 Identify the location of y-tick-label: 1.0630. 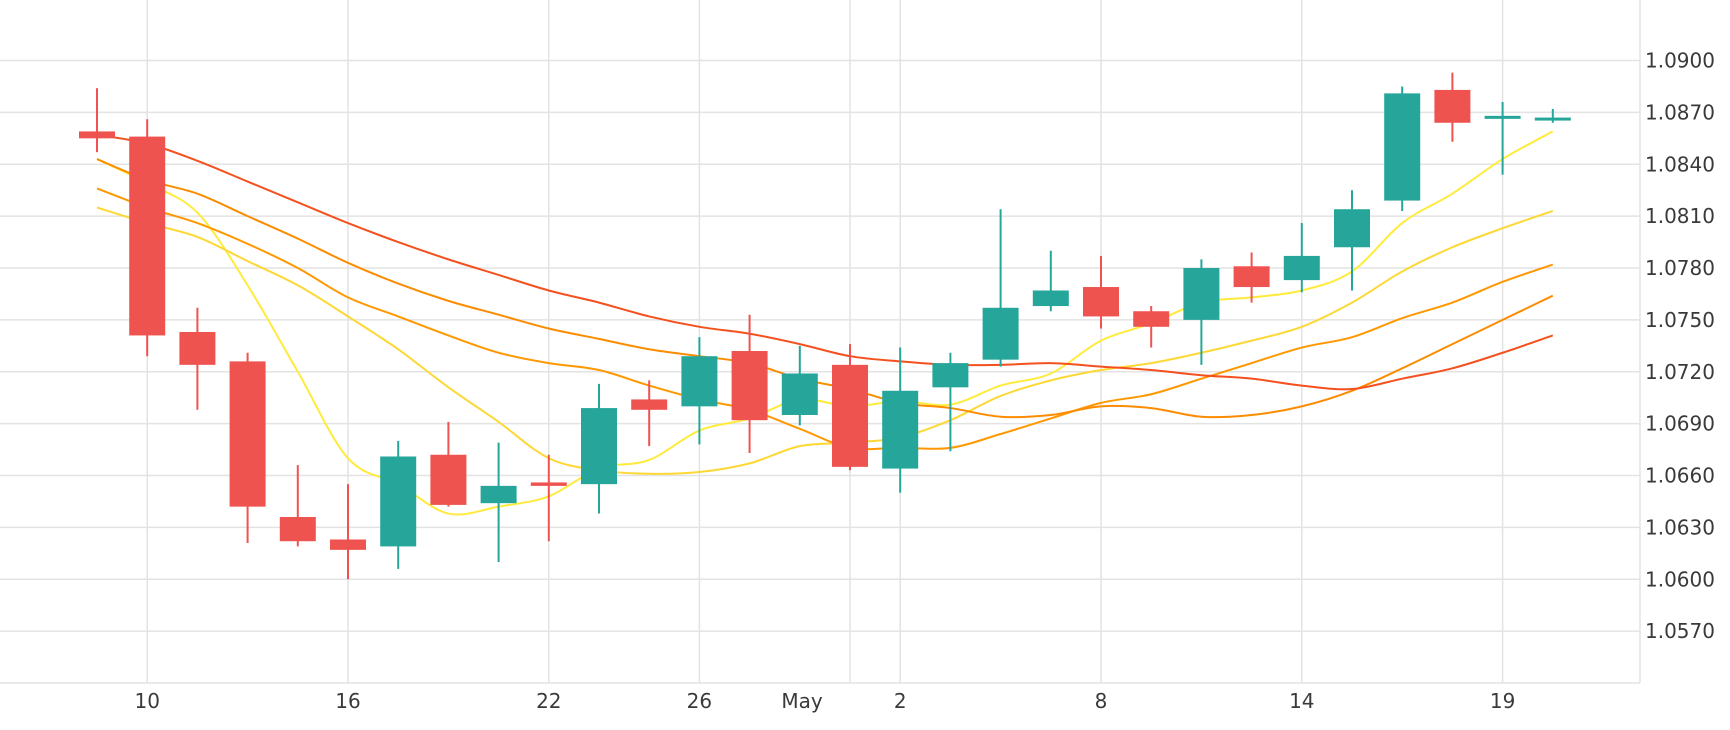
(1680, 527).